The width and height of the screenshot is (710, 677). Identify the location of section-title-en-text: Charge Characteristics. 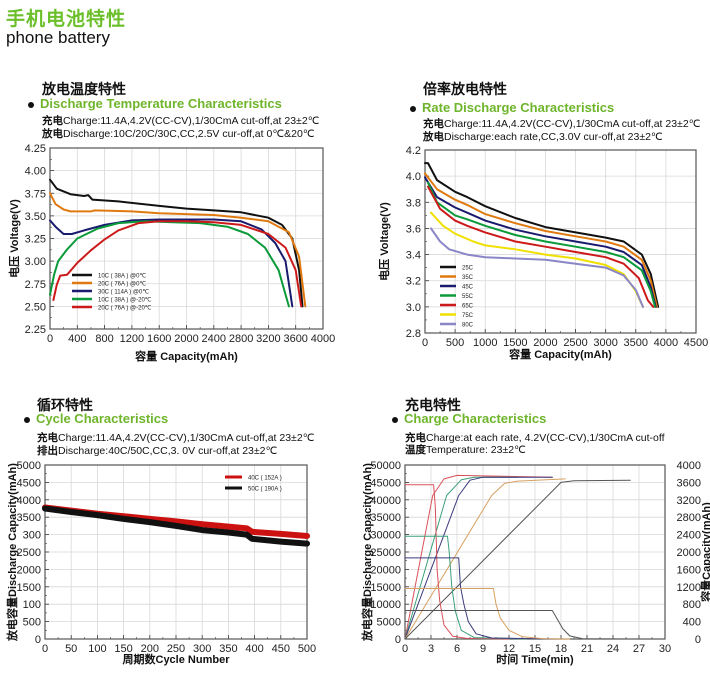
(475, 418).